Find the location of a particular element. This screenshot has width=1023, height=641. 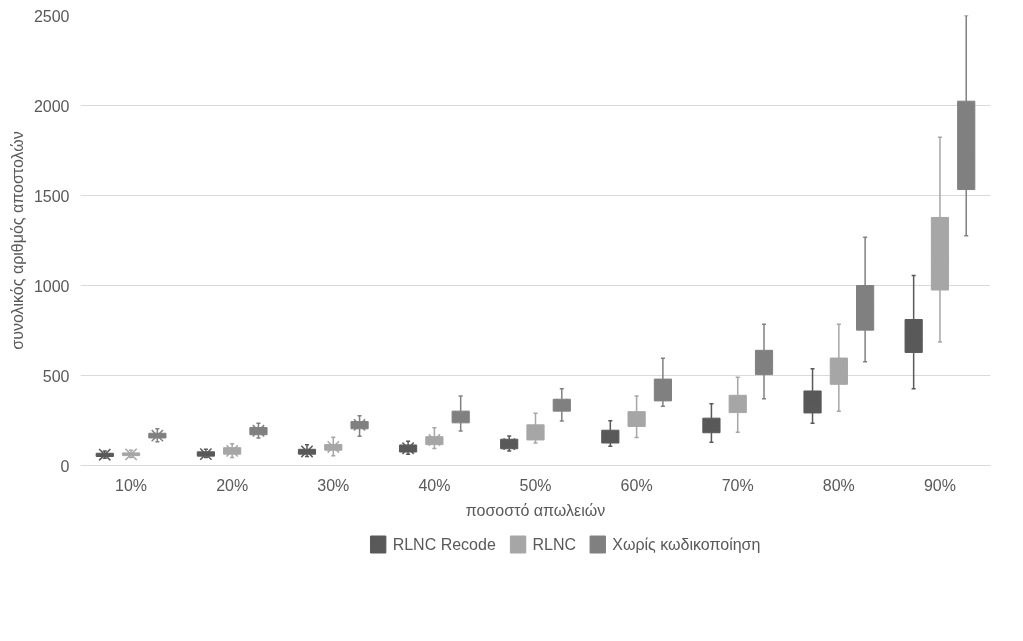

y-axis-title: συνολικός αριθμός αποστολών is located at coordinates (17, 240).